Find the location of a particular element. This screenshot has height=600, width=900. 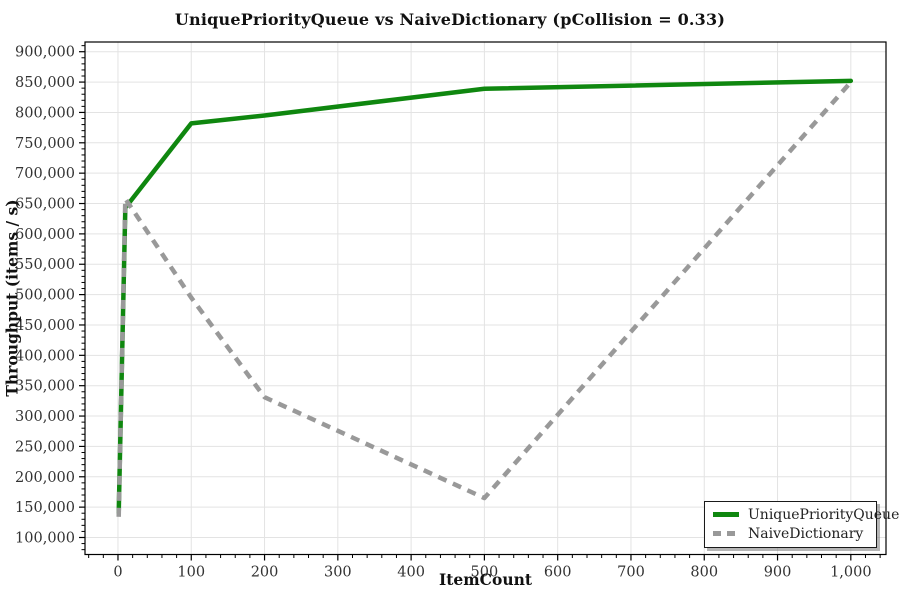

svg-text: 500 is located at coordinates (485, 573).